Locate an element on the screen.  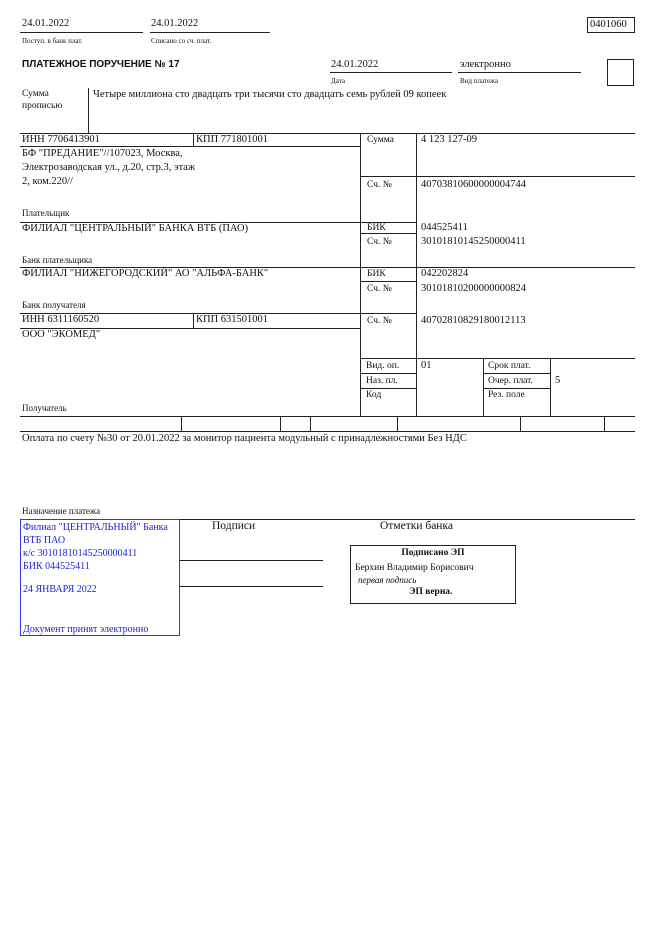
payer-name-3: 2, ком.220// is located at coordinates (47, 181).